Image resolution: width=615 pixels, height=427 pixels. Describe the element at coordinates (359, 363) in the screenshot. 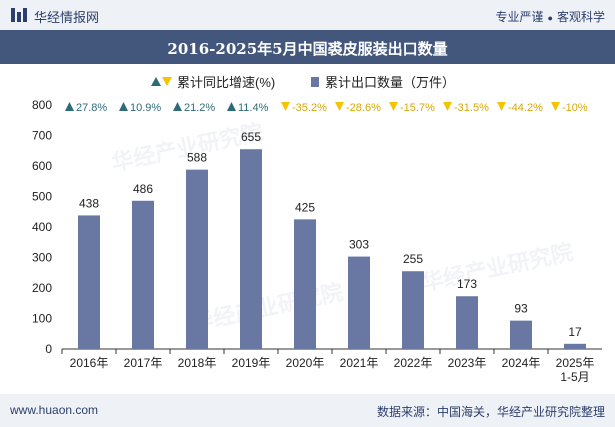

I see `x-tick-label: 2021年` at that location.